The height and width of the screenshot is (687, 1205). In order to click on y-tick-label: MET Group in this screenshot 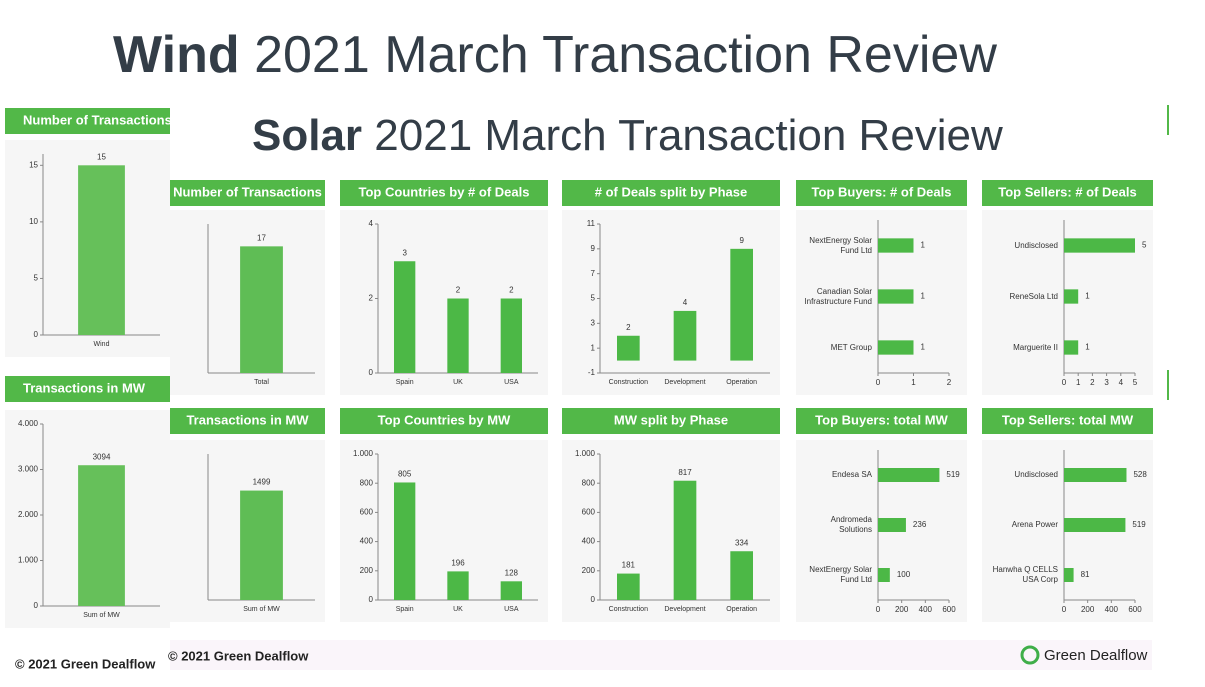, I will do `click(851, 347)`.